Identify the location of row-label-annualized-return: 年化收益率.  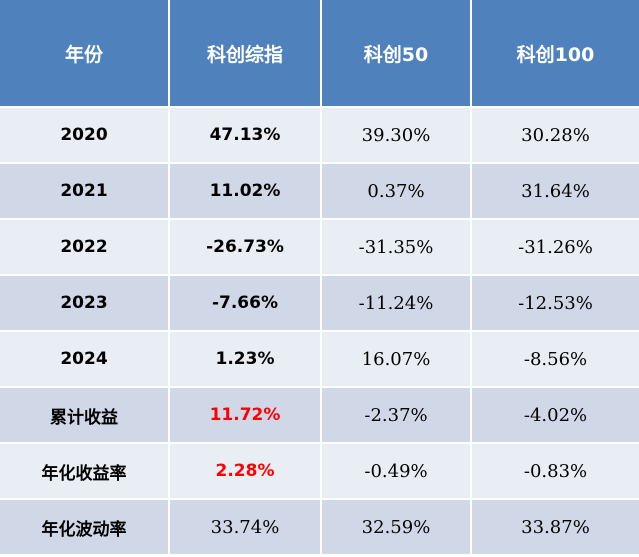
(85, 472).